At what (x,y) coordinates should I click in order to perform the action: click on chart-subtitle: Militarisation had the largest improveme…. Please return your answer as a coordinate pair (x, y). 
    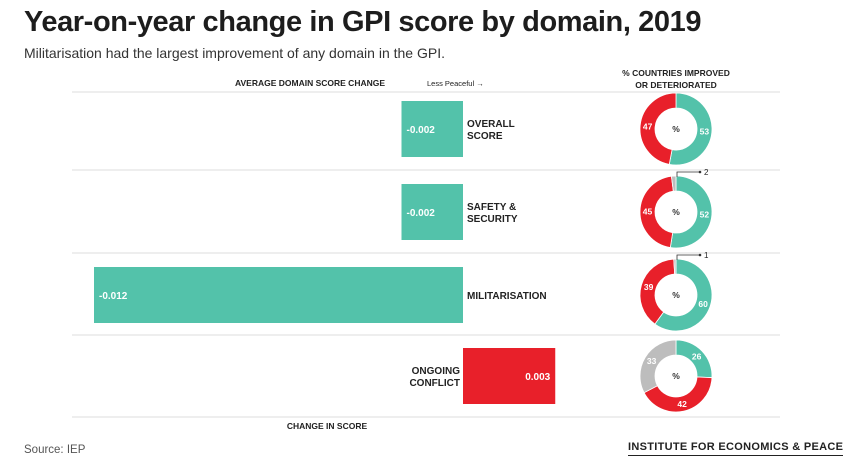
    Looking at the image, I should click on (234, 53).